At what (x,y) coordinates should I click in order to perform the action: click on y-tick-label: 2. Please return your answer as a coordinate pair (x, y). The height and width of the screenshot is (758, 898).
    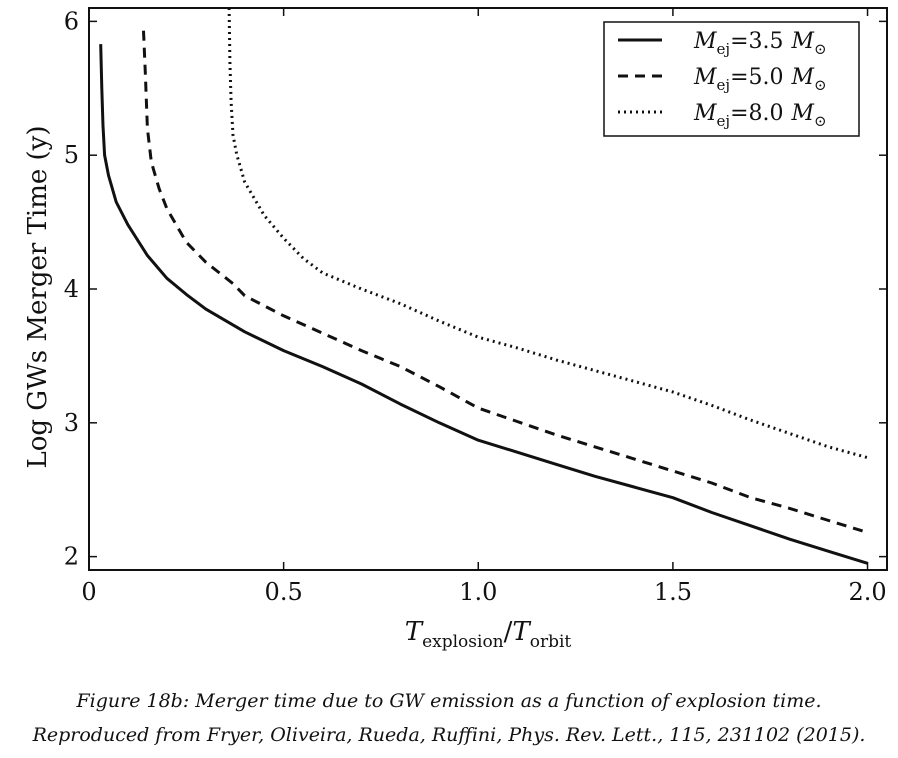
    Looking at the image, I should click on (71, 557).